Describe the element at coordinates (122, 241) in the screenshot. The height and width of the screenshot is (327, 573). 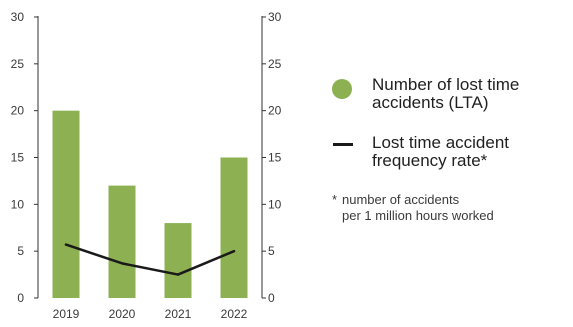
I see `bar-2020` at that location.